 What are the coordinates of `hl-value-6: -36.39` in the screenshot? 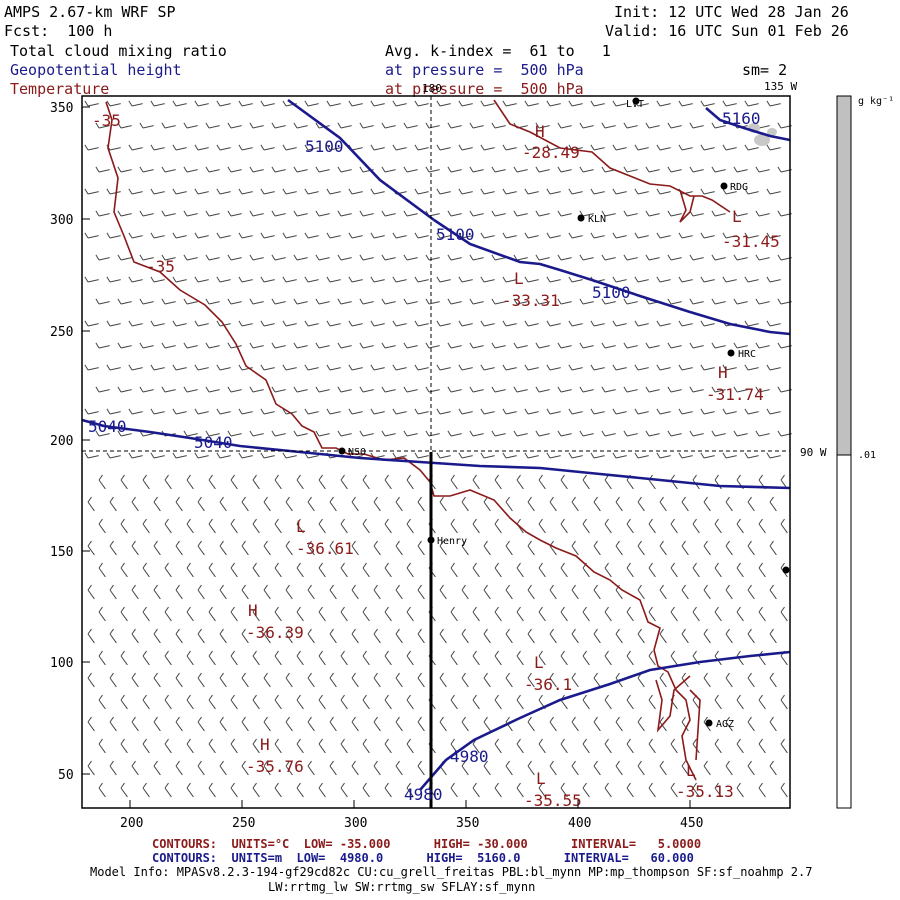 It's located at (275, 632).